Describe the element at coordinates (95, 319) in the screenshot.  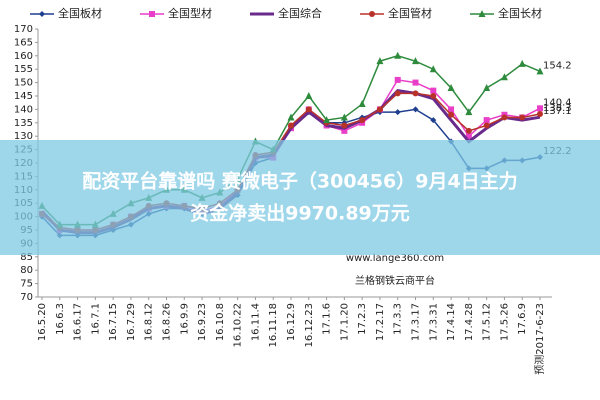
I see `x-tick-label: 16.7.1` at that location.